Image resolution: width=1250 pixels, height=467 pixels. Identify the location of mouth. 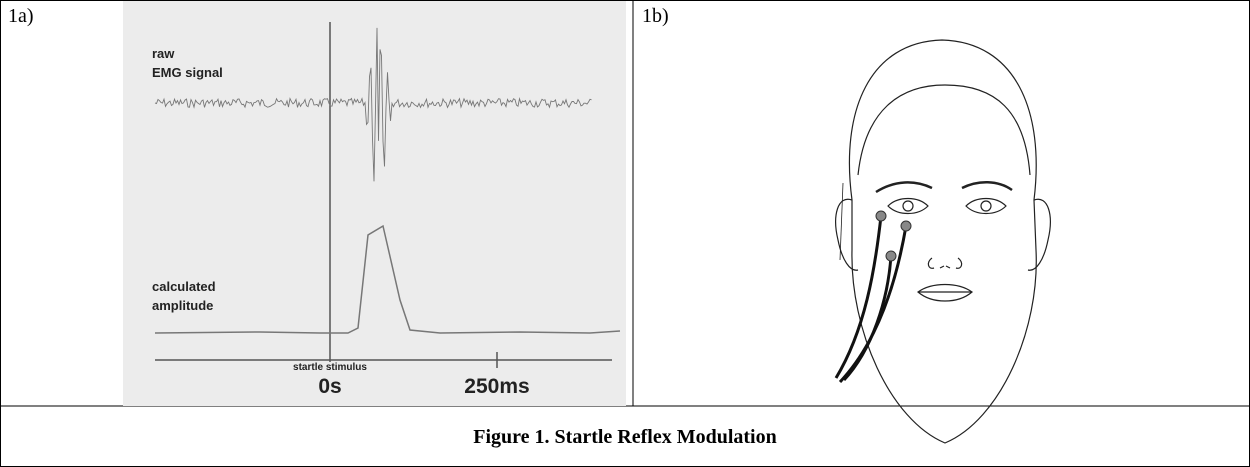
(945, 292).